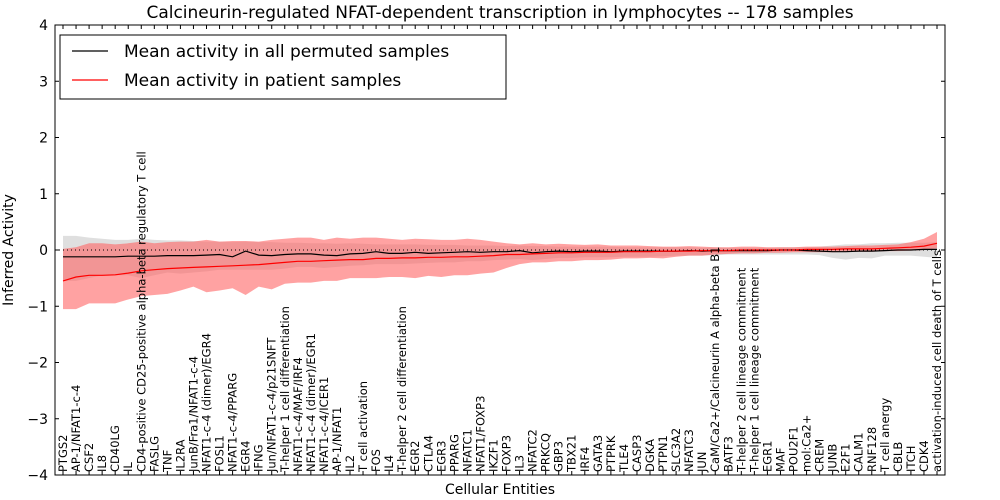 The width and height of the screenshot is (1000, 500). Describe the element at coordinates (689, 450) in the screenshot. I see `x-tick-label: NFATC3` at that location.